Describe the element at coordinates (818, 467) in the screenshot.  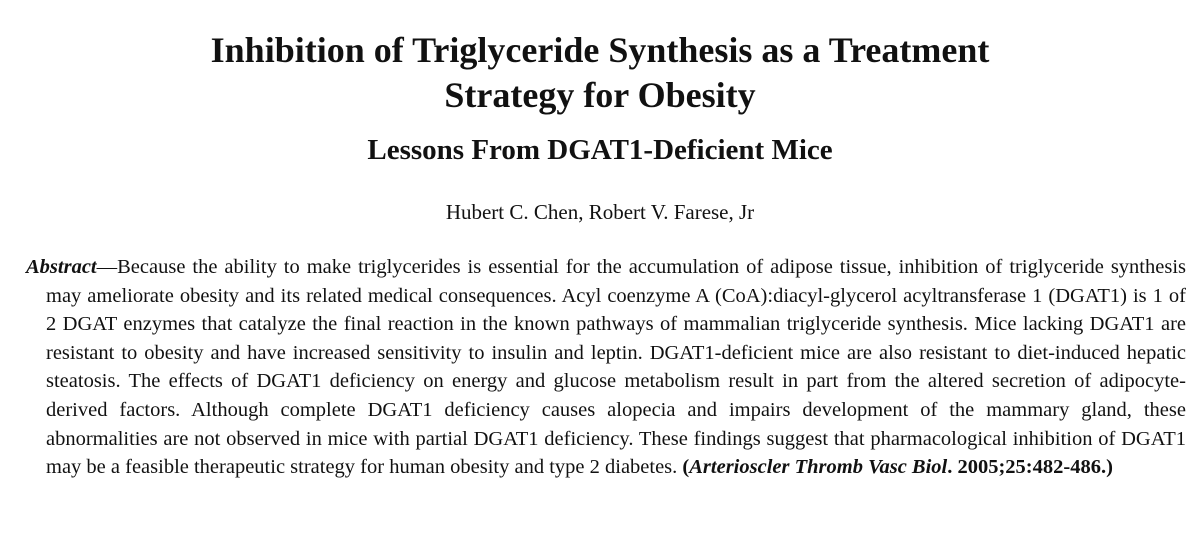
I see `citation-journal: Arterioscler Thromb Vasc Biol` at that location.